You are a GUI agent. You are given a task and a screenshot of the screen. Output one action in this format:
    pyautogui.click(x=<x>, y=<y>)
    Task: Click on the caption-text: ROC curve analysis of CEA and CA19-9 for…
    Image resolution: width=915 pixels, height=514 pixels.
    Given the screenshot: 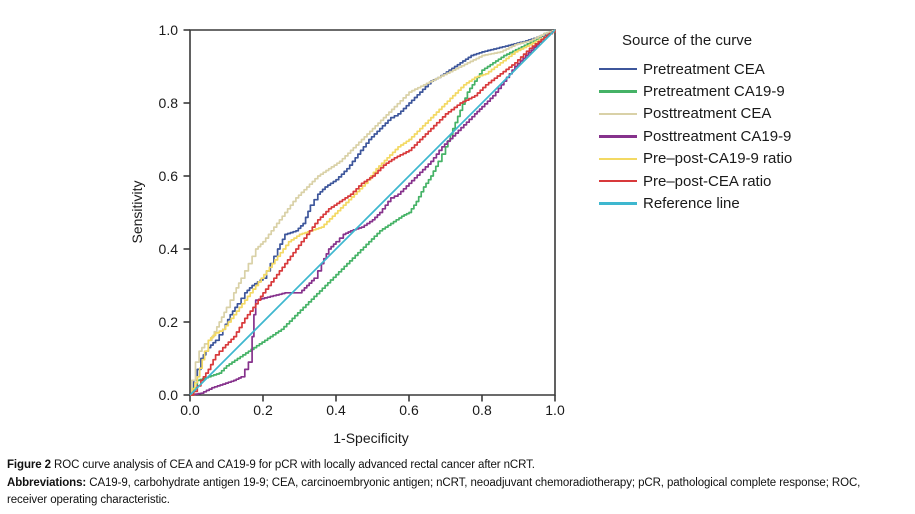 What is the action you would take?
    pyautogui.click(x=294, y=465)
    